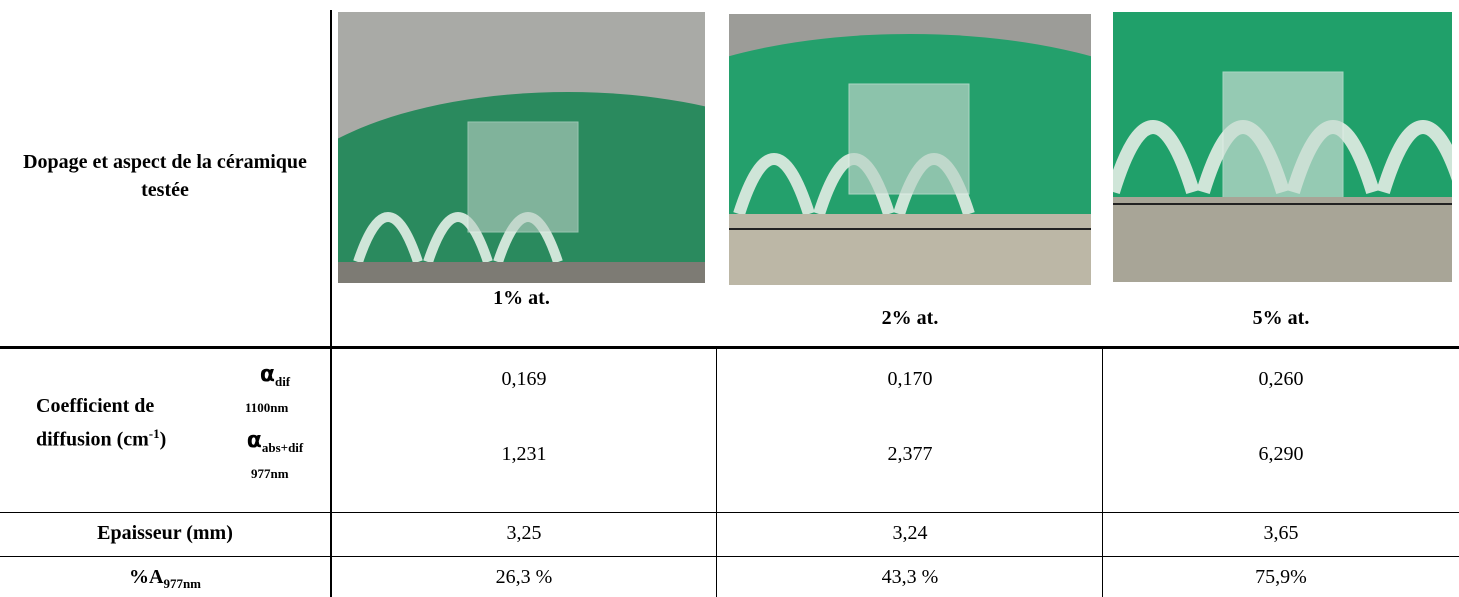 This screenshot has width=1459, height=597. I want to click on wavelength: 1100nm, so click(267, 407).